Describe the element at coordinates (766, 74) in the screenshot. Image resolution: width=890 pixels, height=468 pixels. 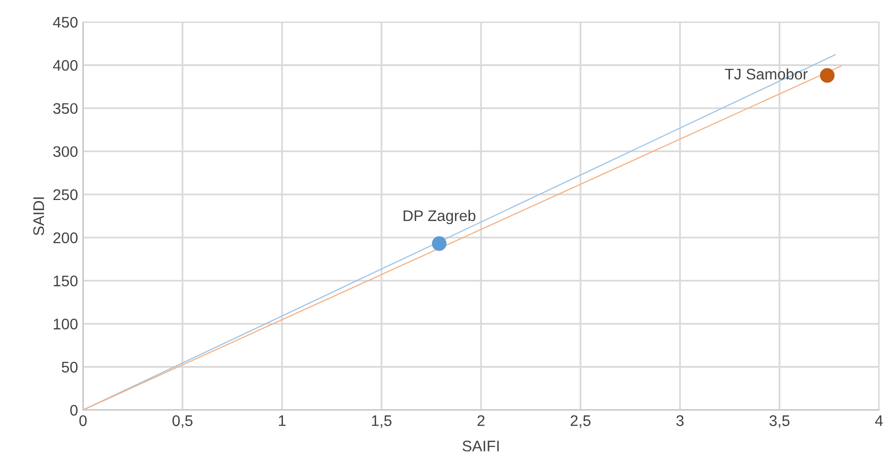
I see `annotation: TJ Samobor` at that location.